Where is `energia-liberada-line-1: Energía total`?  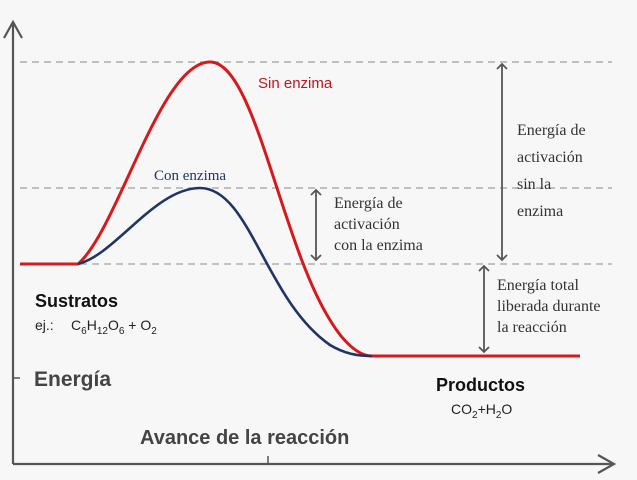 energia-liberada-line-1: Energía total is located at coordinates (538, 285).